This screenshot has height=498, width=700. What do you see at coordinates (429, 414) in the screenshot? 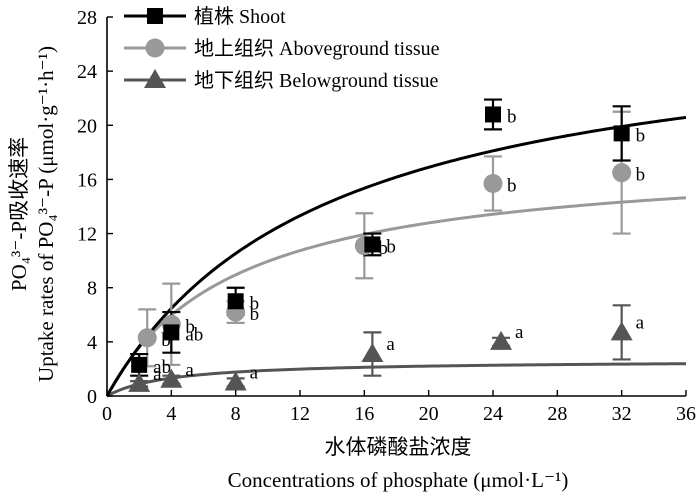
I see `x-tick-label-20: 20` at bounding box center [429, 414].